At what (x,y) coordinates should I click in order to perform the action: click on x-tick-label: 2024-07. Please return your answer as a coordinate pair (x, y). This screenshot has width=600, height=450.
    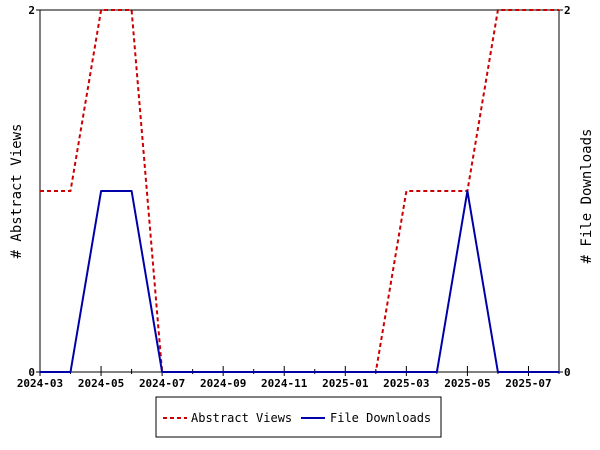
    Looking at the image, I should click on (162, 383).